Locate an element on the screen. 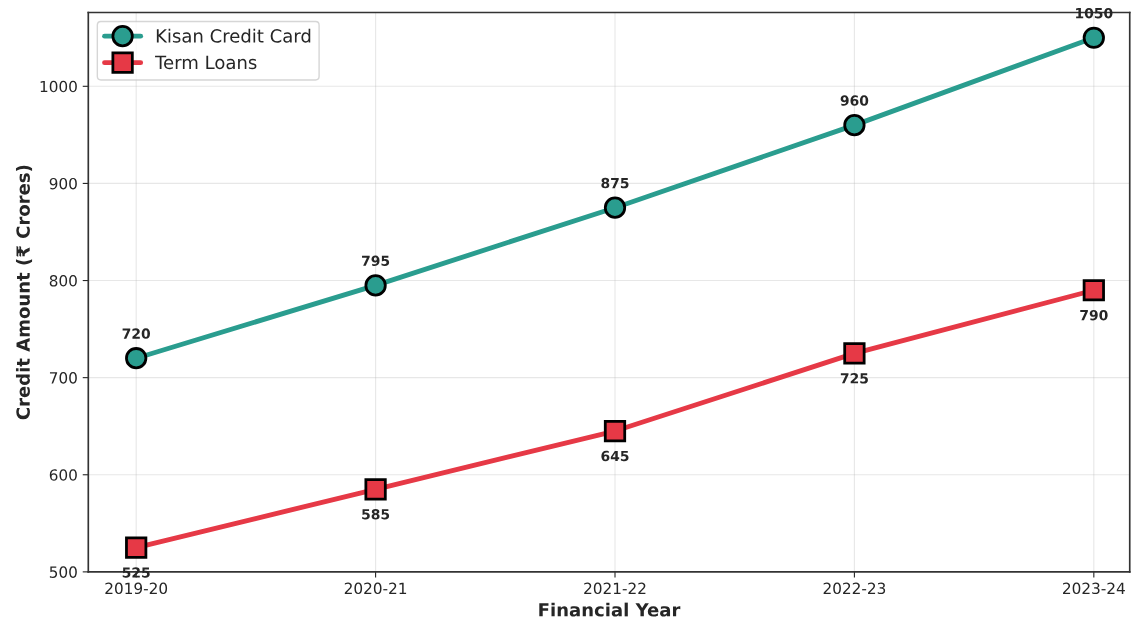 Image resolution: width=1132 pixels, height=625 pixels. x-tick-label: 2022-23 is located at coordinates (854, 588).